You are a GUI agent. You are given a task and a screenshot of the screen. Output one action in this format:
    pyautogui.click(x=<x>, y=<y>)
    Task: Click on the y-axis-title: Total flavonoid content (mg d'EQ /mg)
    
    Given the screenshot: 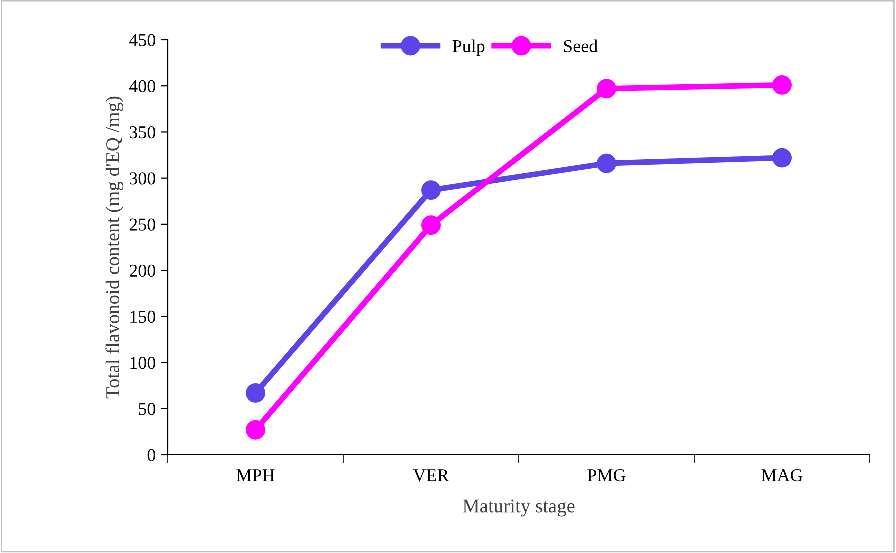 What is the action you would take?
    pyautogui.click(x=115, y=247)
    